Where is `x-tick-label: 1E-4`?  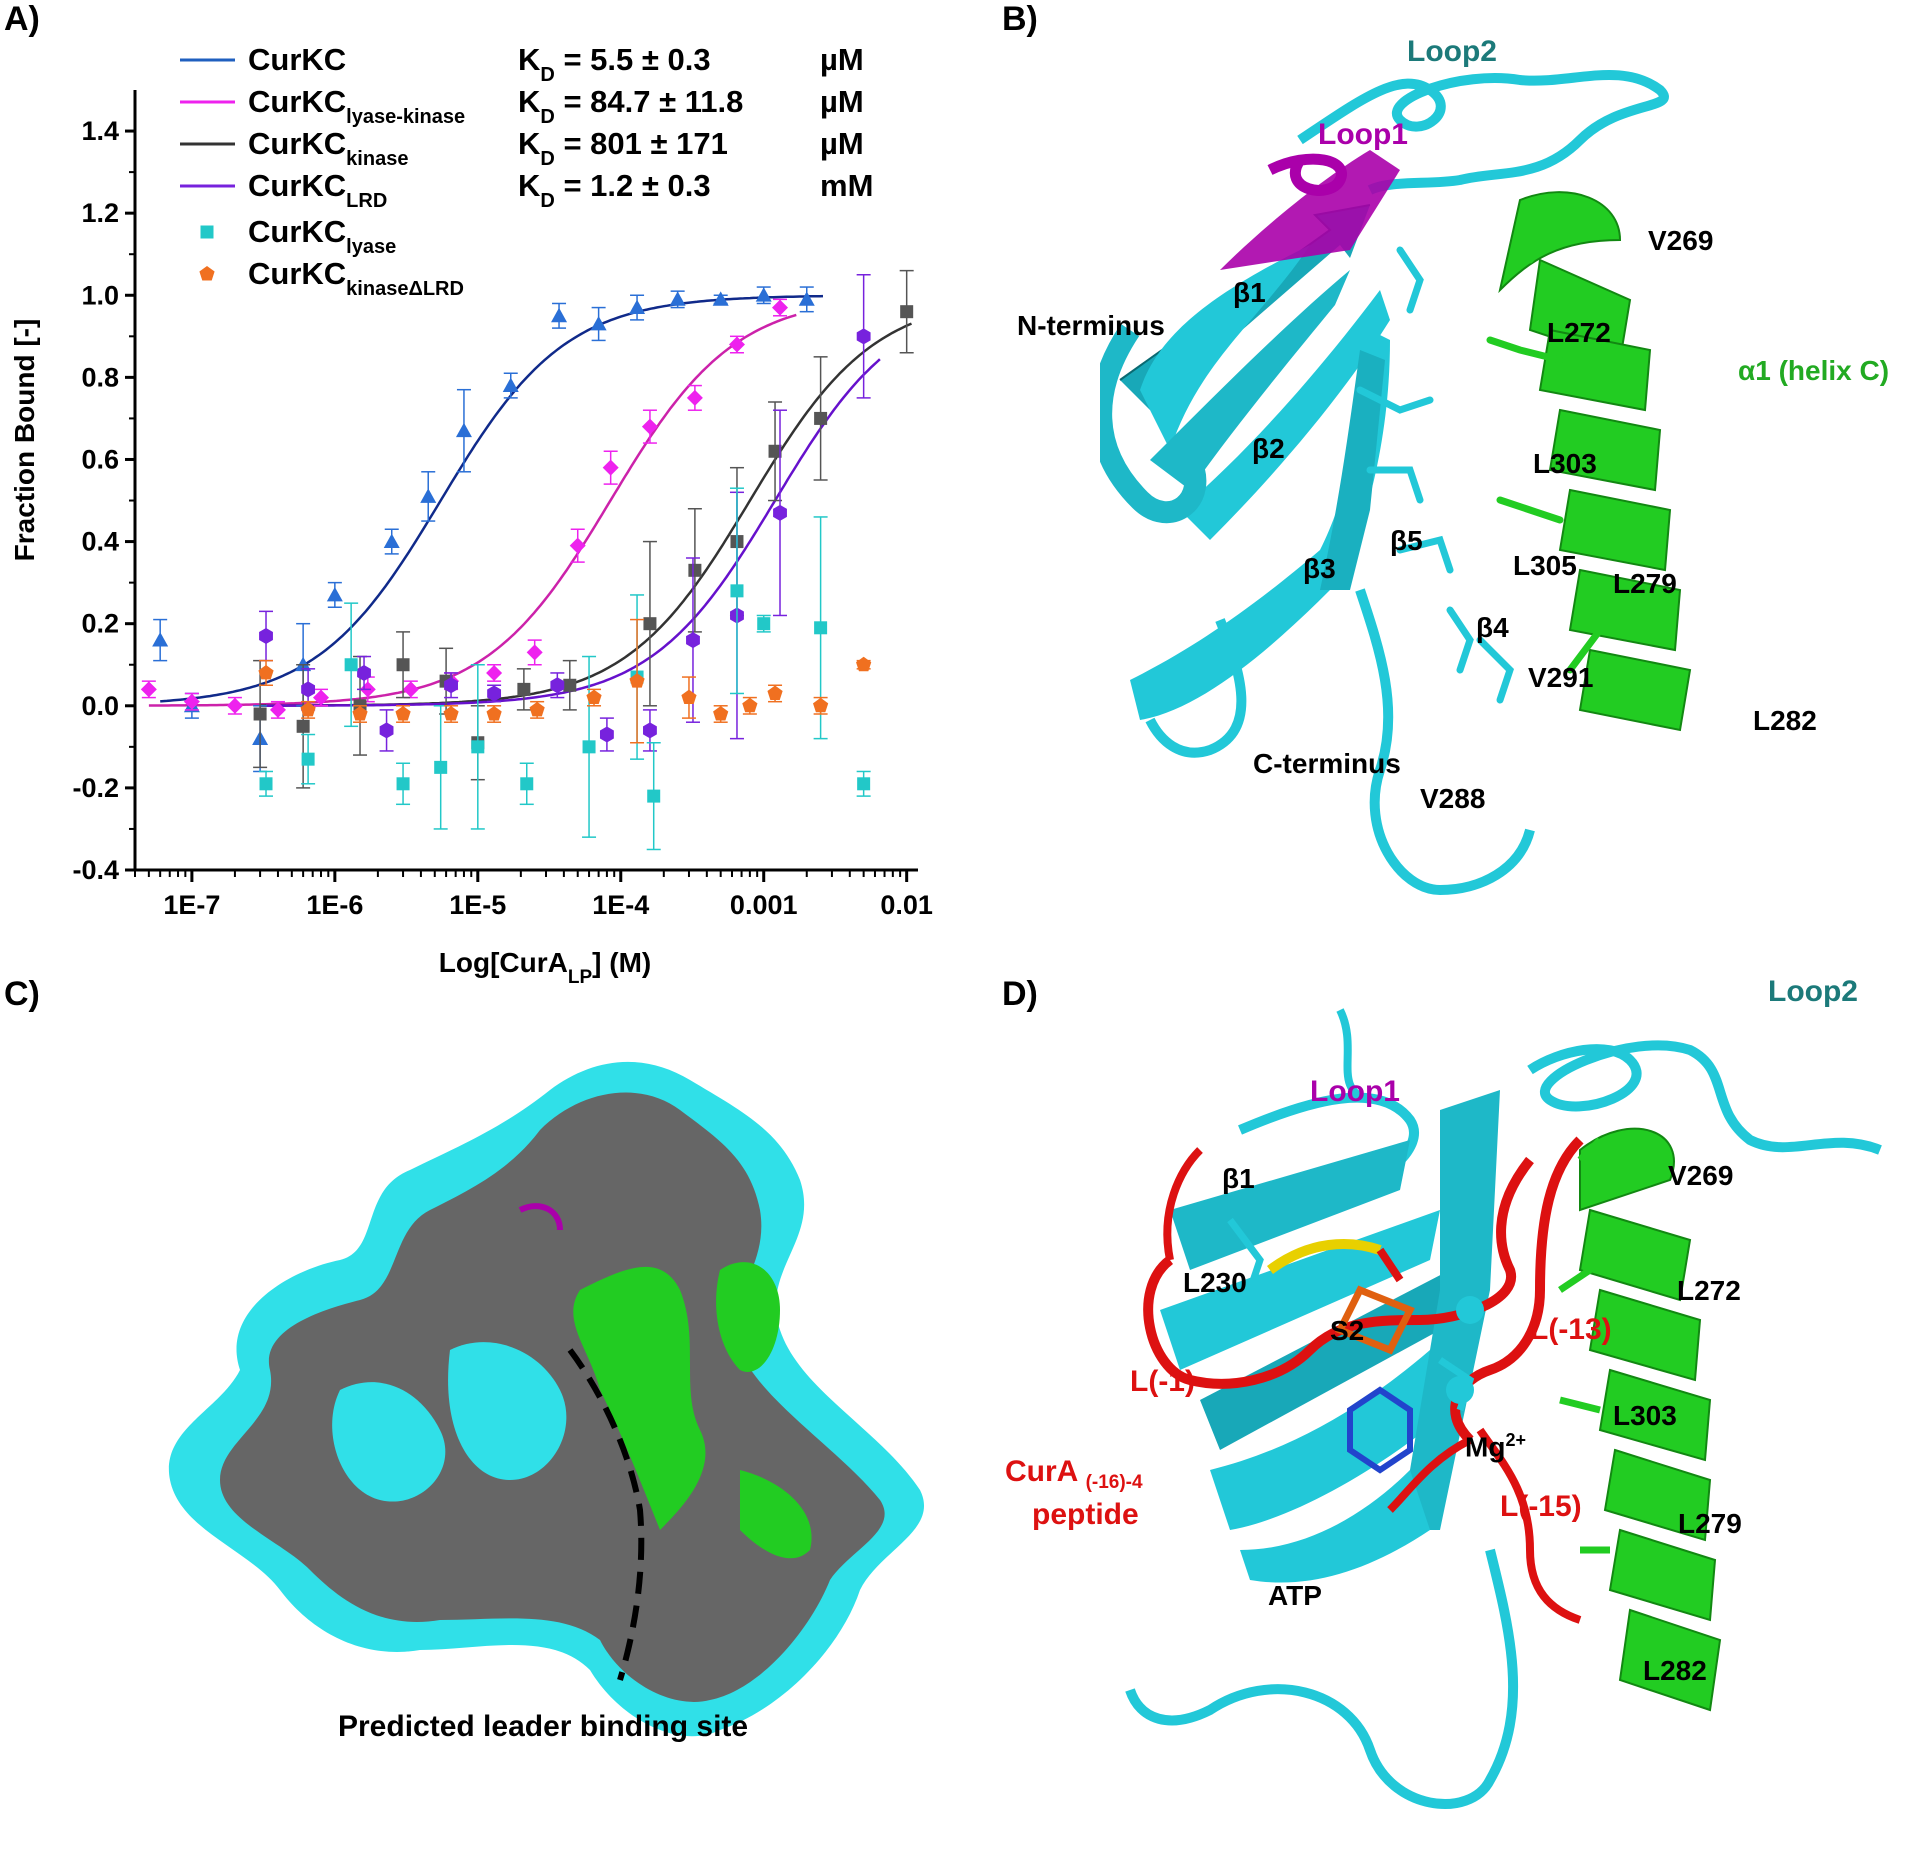 x-tick-label: 1E-4 is located at coordinates (620, 905).